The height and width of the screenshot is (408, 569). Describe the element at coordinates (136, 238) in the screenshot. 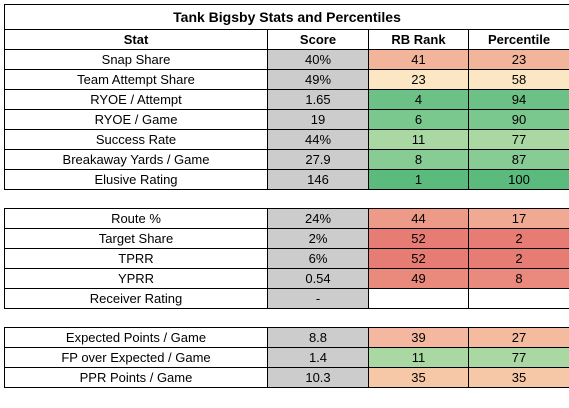

I see `stat-cell: Target Share` at that location.